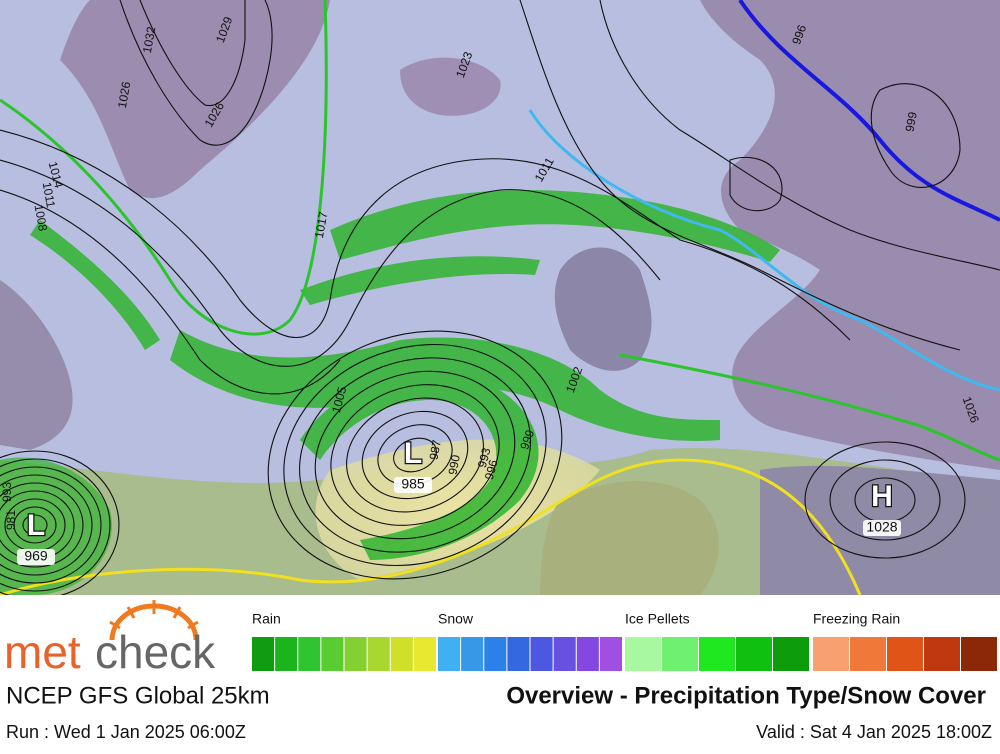  Describe the element at coordinates (450, 86) in the screenshot. I see `iceland` at that location.